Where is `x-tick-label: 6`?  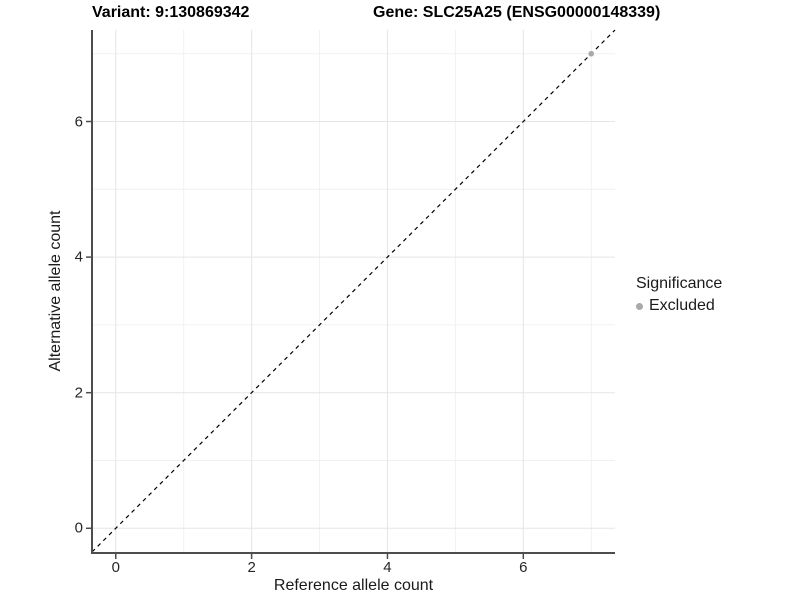
x-tick-label: 6 is located at coordinates (523, 567).